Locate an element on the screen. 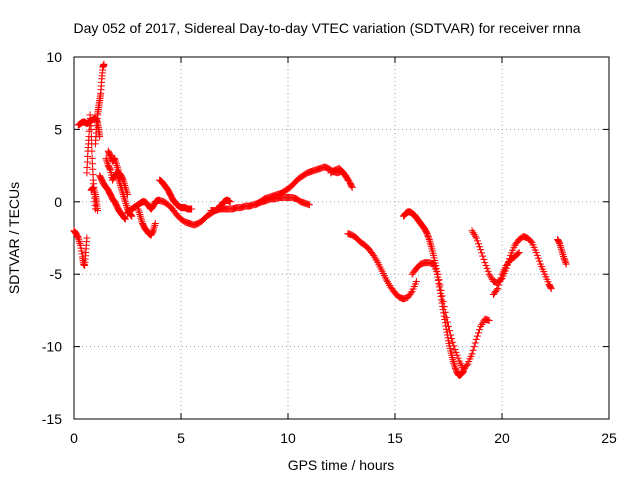 Image resolution: width=640 pixels, height=480 pixels. x-tick-label: 0 is located at coordinates (74, 438).